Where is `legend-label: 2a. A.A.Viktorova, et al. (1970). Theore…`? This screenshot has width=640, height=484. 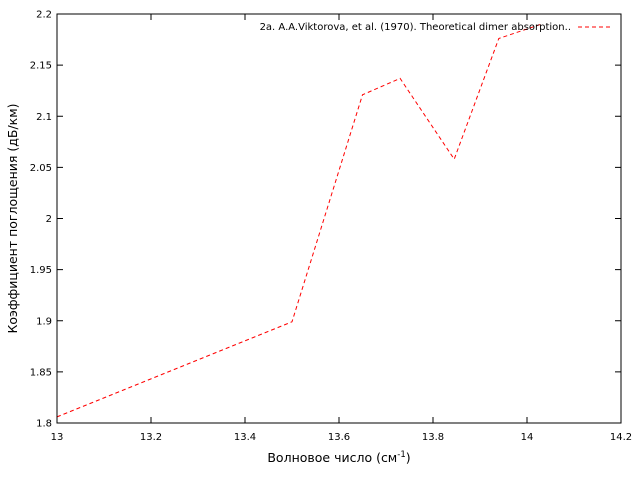 legend-label: 2a. A.A.Viktorova, et al. (1970). Theore… is located at coordinates (415, 27).